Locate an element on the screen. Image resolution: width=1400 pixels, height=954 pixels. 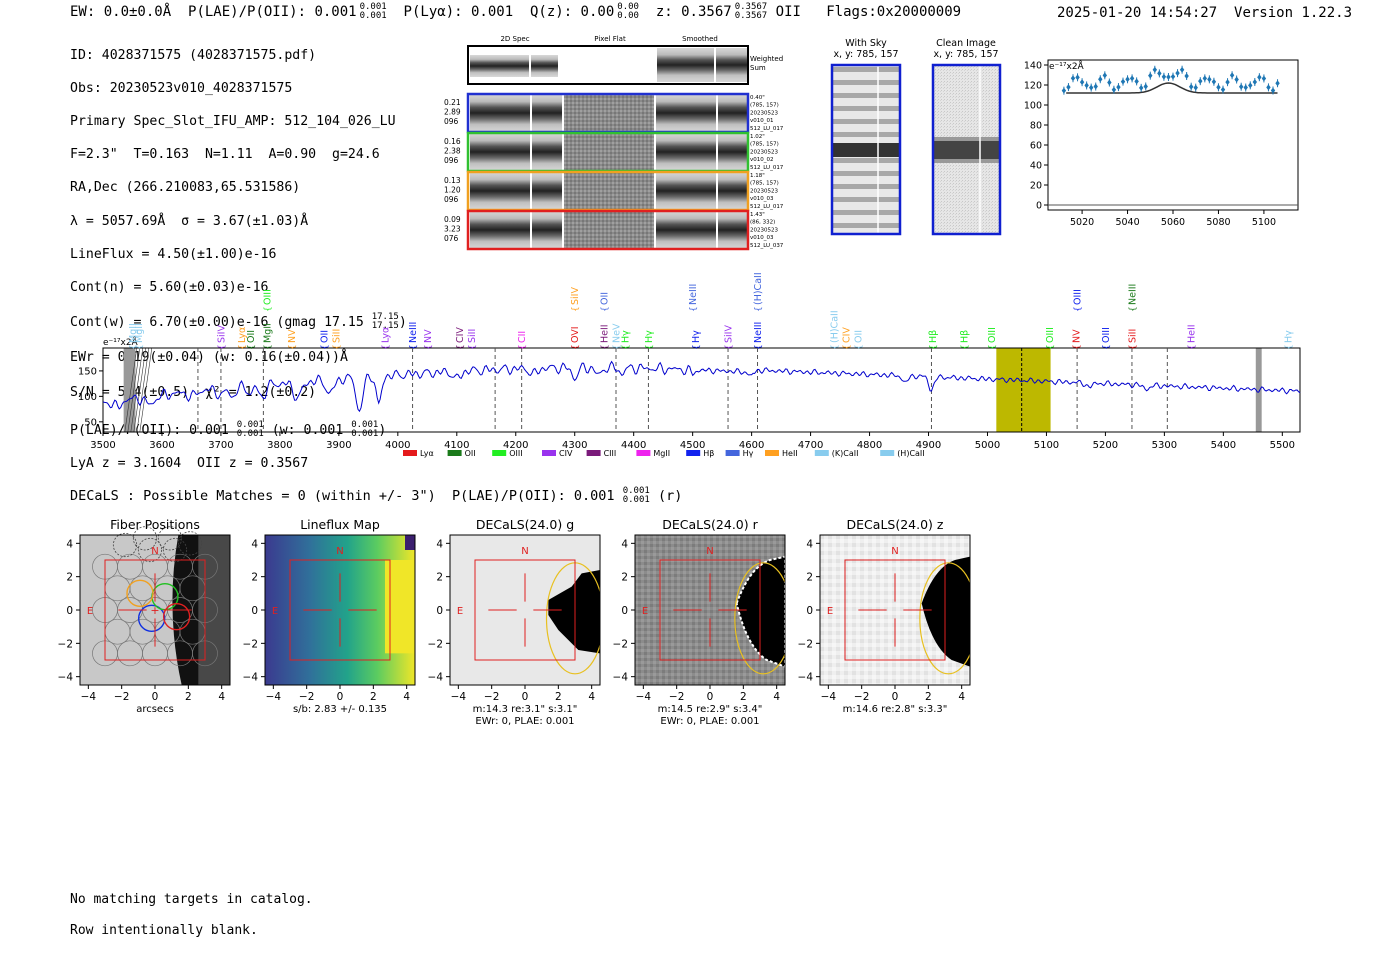
info-lineflux: LineFlux = 4.50(±1.00)e-16 is located at coordinates (173, 254).